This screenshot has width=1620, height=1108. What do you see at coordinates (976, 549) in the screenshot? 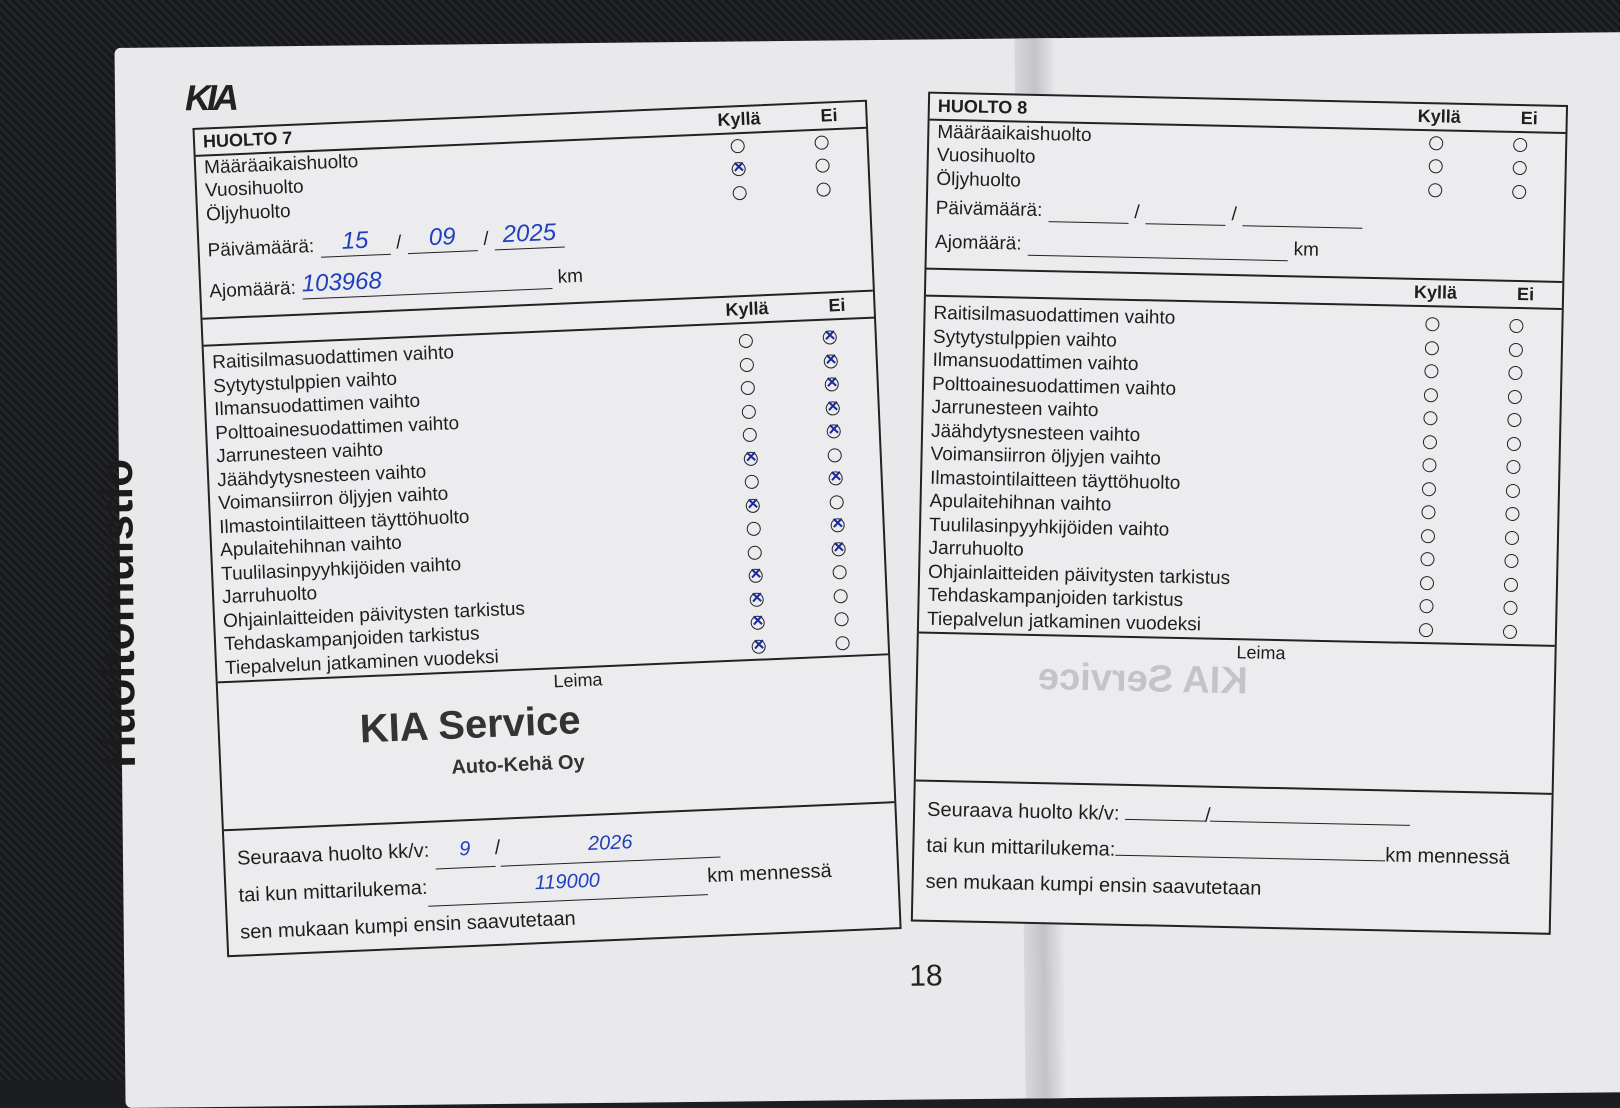
I see `row-label: Jarruhuolto` at bounding box center [976, 549].